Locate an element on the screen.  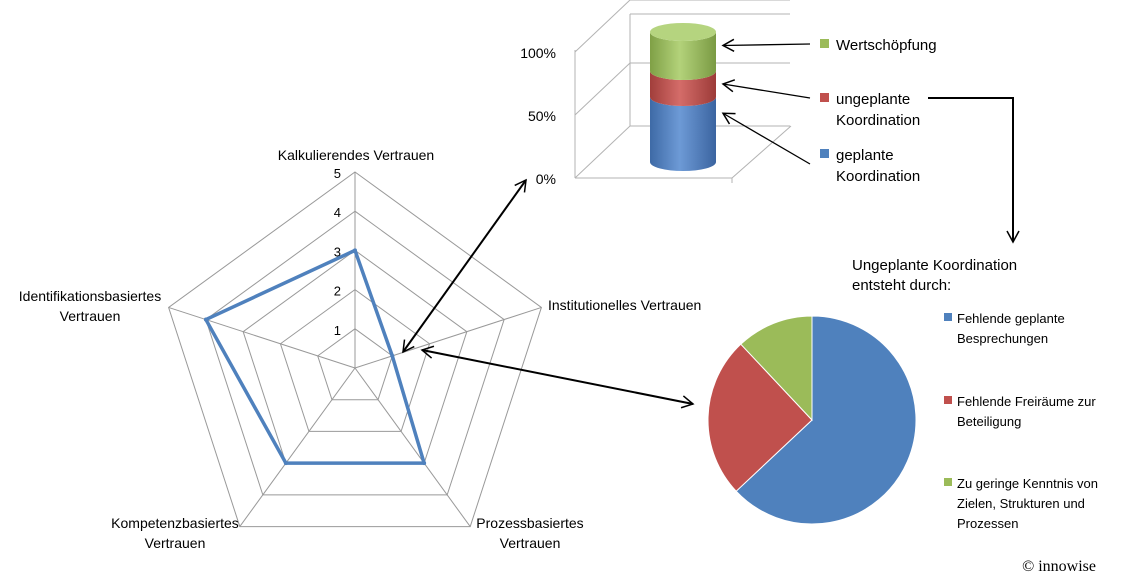
cylinder-legend-label: geplante Koordination is located at coordinates (878, 166).